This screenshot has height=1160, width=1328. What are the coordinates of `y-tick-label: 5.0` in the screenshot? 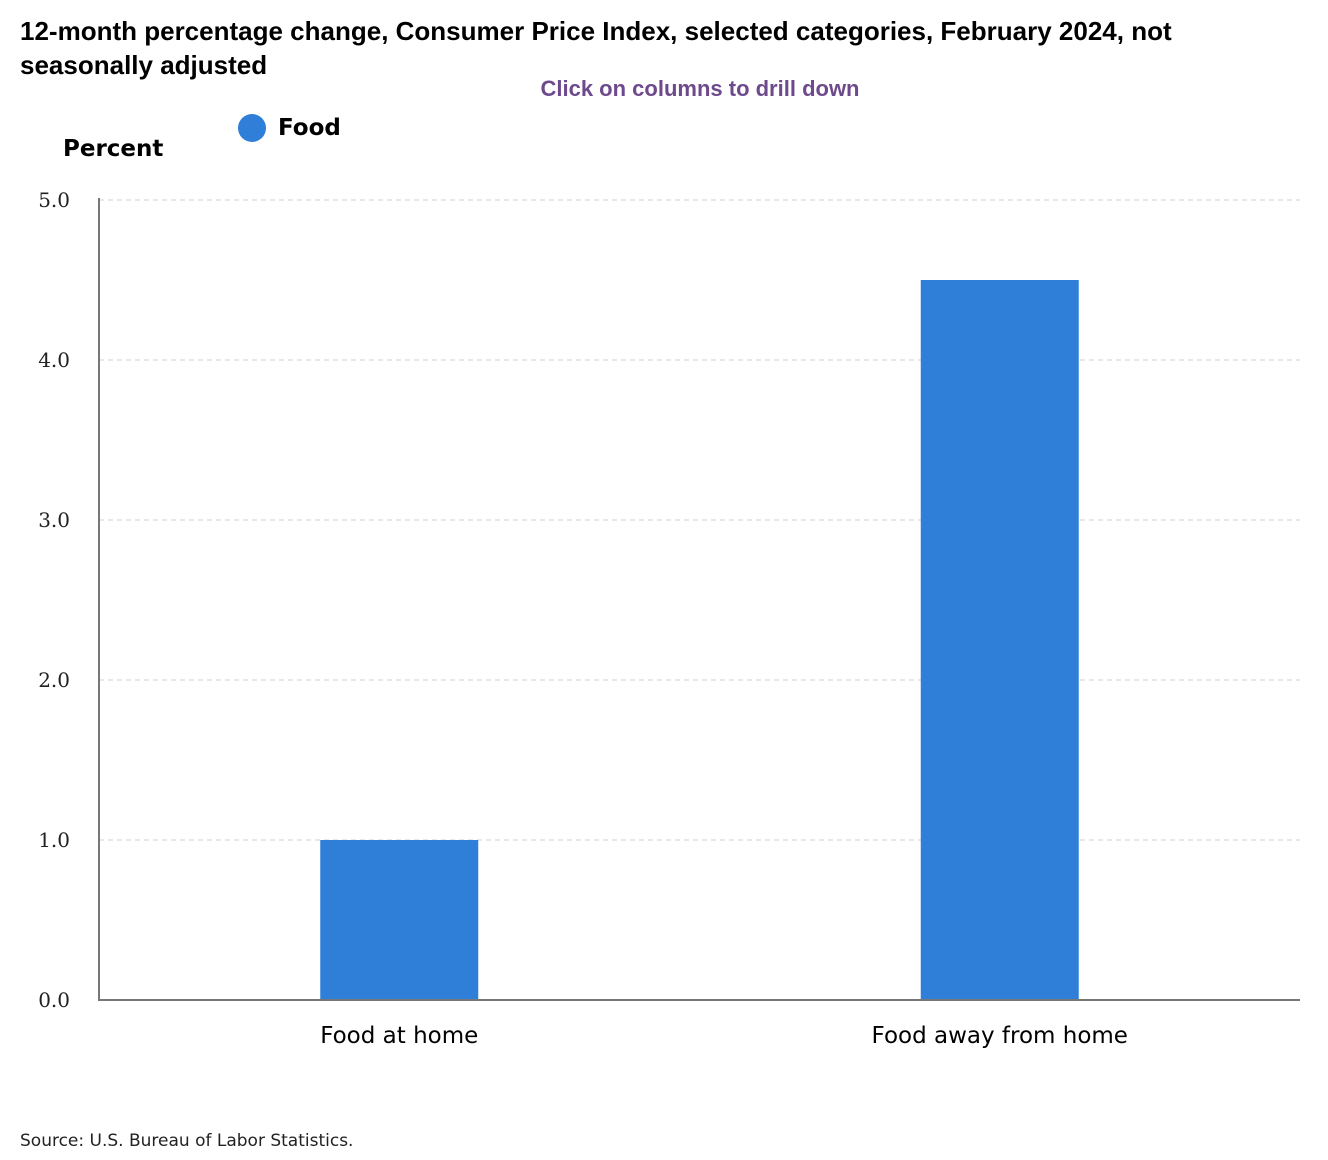 It's located at (54, 200).